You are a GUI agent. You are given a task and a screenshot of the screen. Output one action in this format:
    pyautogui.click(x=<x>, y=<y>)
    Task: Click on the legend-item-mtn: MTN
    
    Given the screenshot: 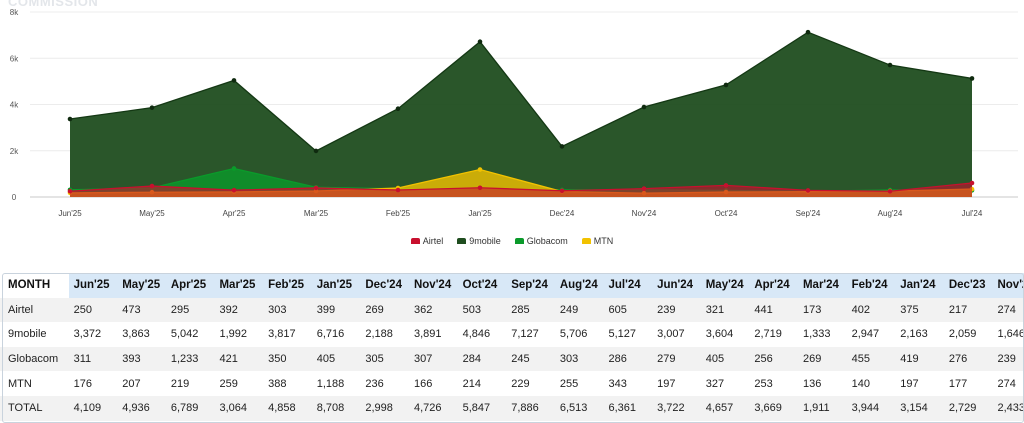 What is the action you would take?
    pyautogui.click(x=597, y=241)
    